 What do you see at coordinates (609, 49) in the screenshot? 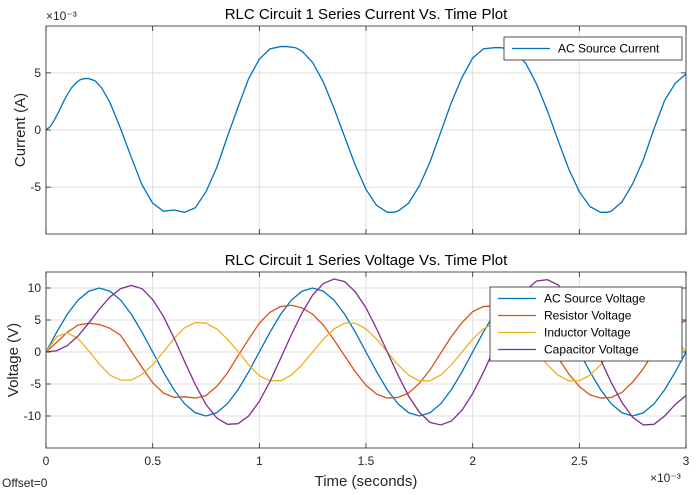
I see `legend-label-0: AC Source Current` at bounding box center [609, 49].